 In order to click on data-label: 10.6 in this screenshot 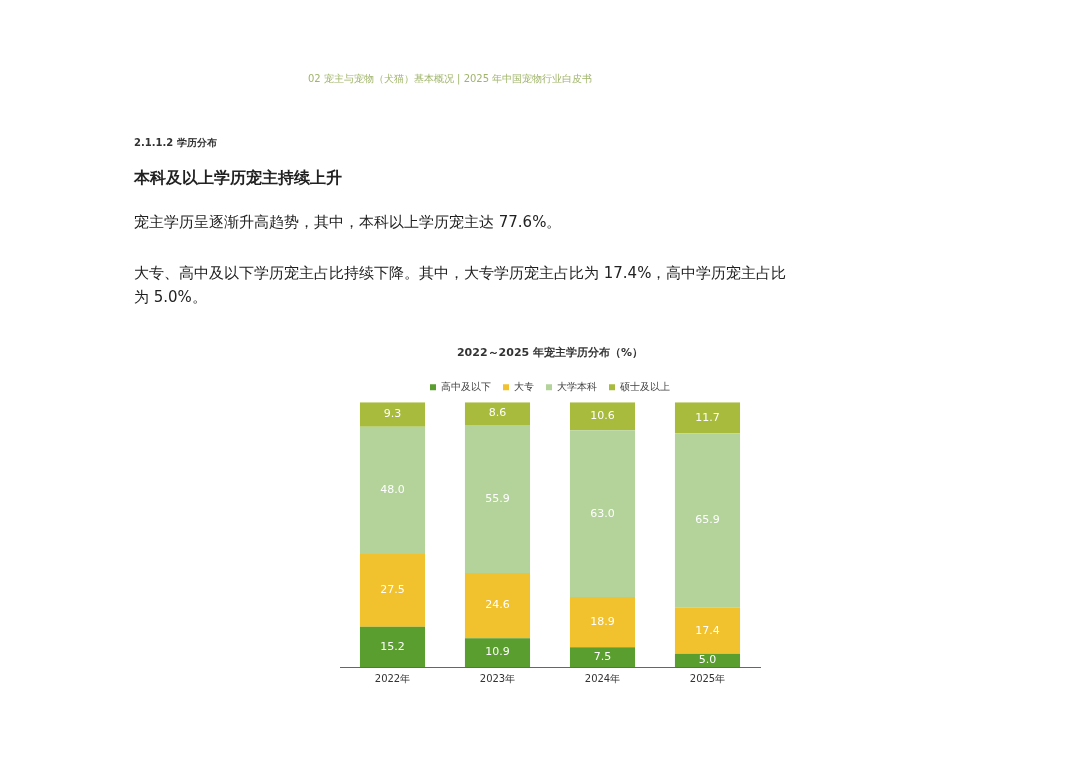, I will do `click(602, 416)`.